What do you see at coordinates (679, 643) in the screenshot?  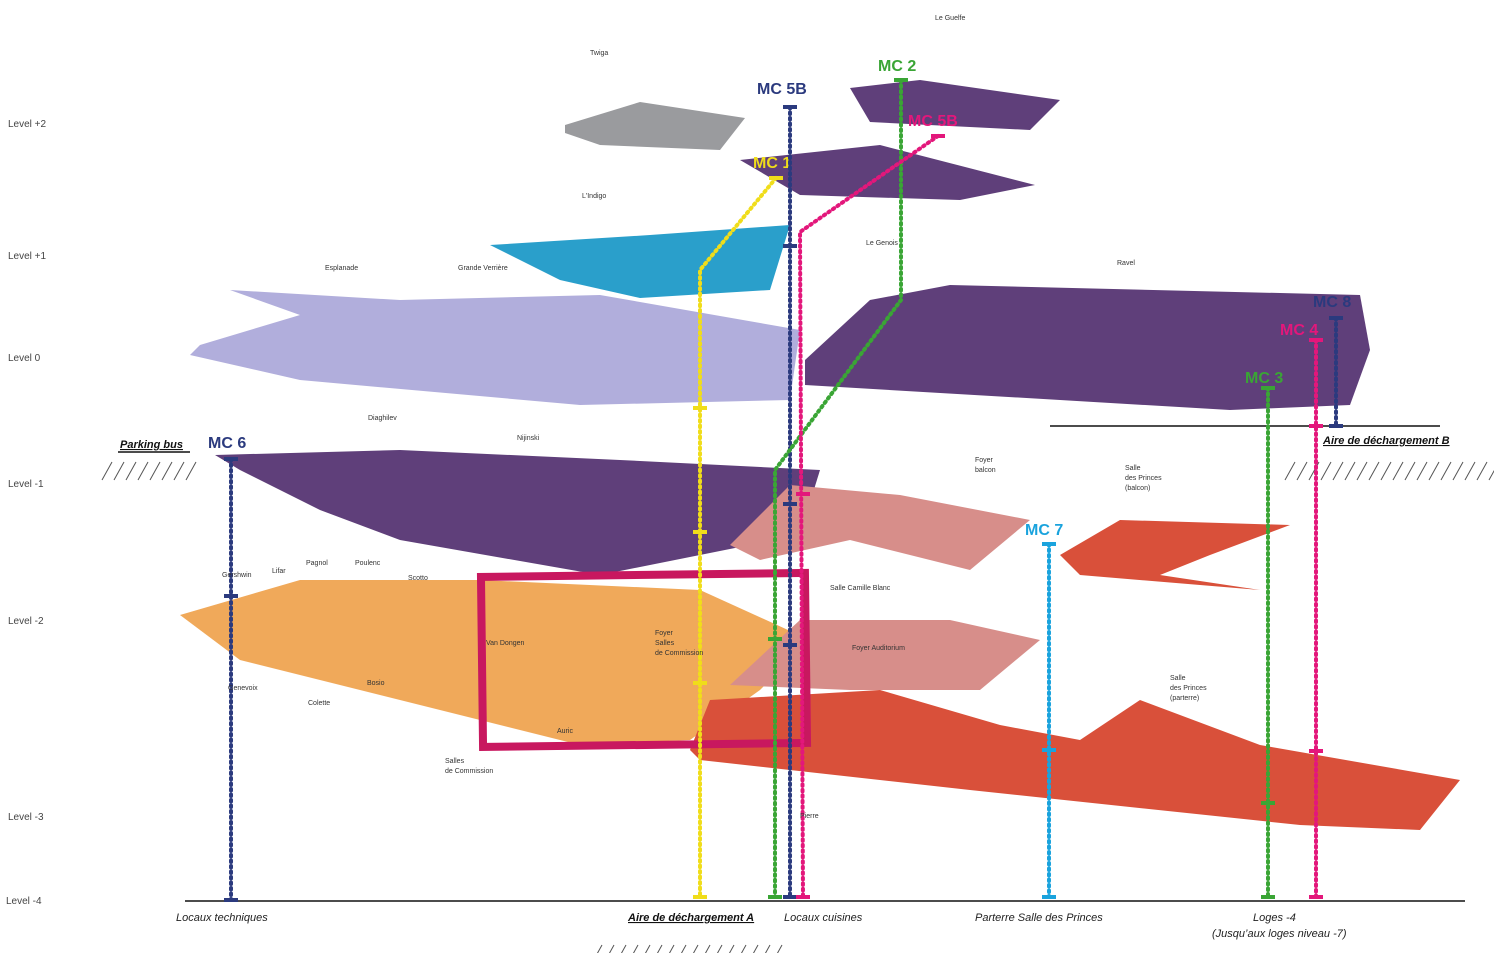 I see `room-label: Foyer Salles de Commission` at bounding box center [679, 643].